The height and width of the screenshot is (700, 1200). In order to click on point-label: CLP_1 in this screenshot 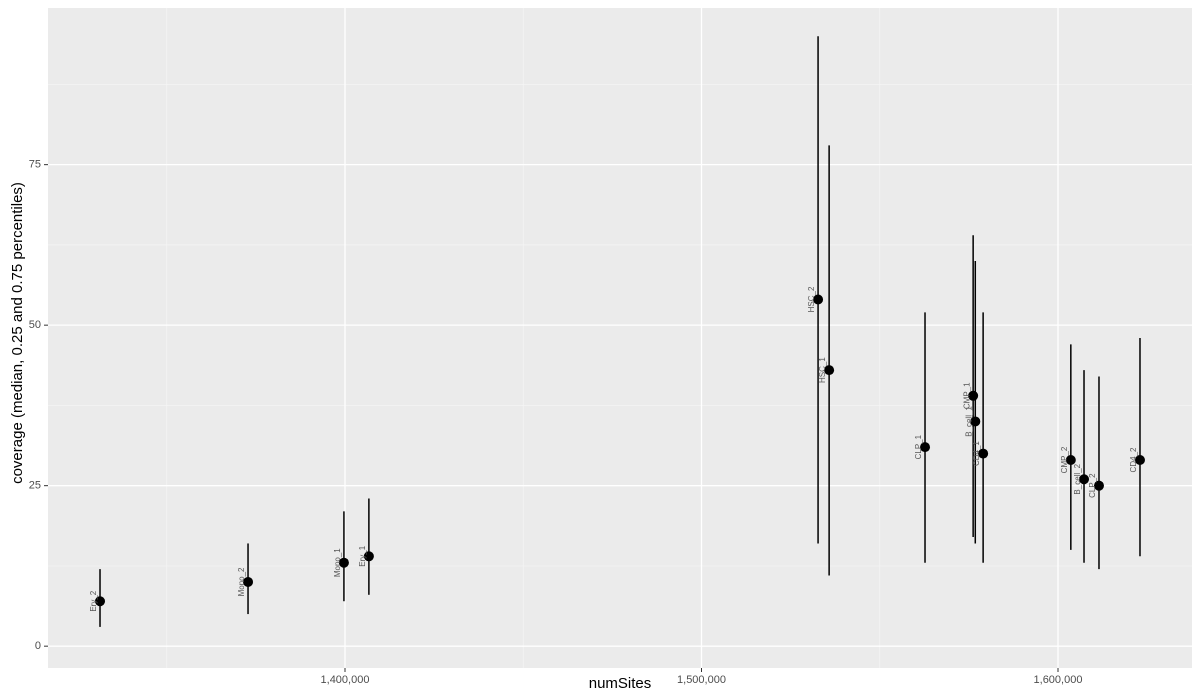, I will do `click(918, 446)`.